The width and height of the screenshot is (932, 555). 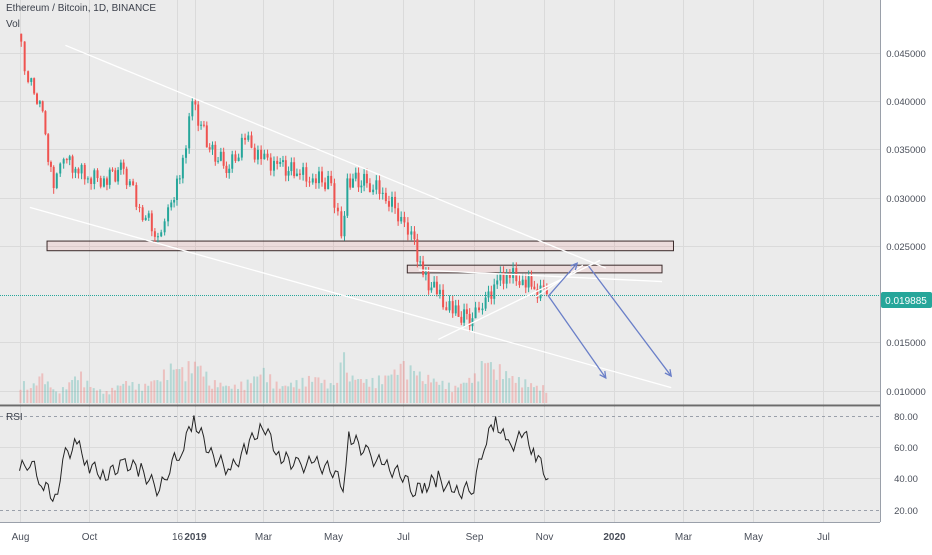 I want to click on volume-layer, so click(x=283, y=377).